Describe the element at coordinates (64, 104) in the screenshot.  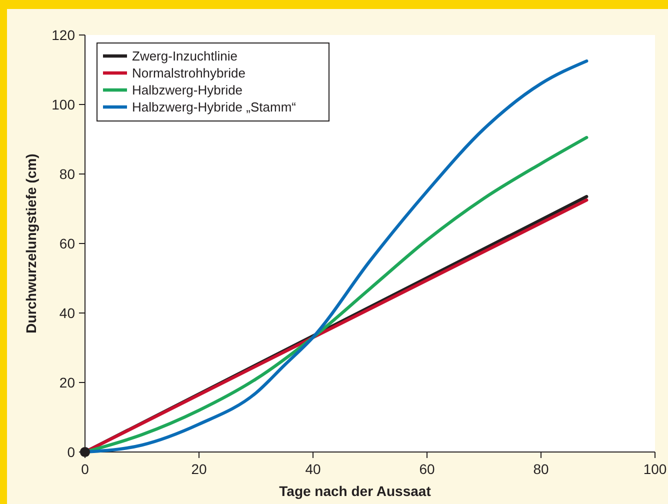
I see `y-tick-label: 100` at that location.